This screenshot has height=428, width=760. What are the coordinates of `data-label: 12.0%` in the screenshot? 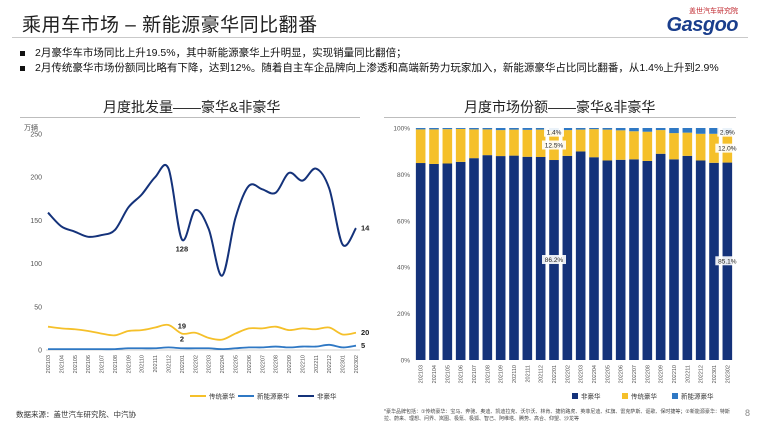 It's located at (727, 149).